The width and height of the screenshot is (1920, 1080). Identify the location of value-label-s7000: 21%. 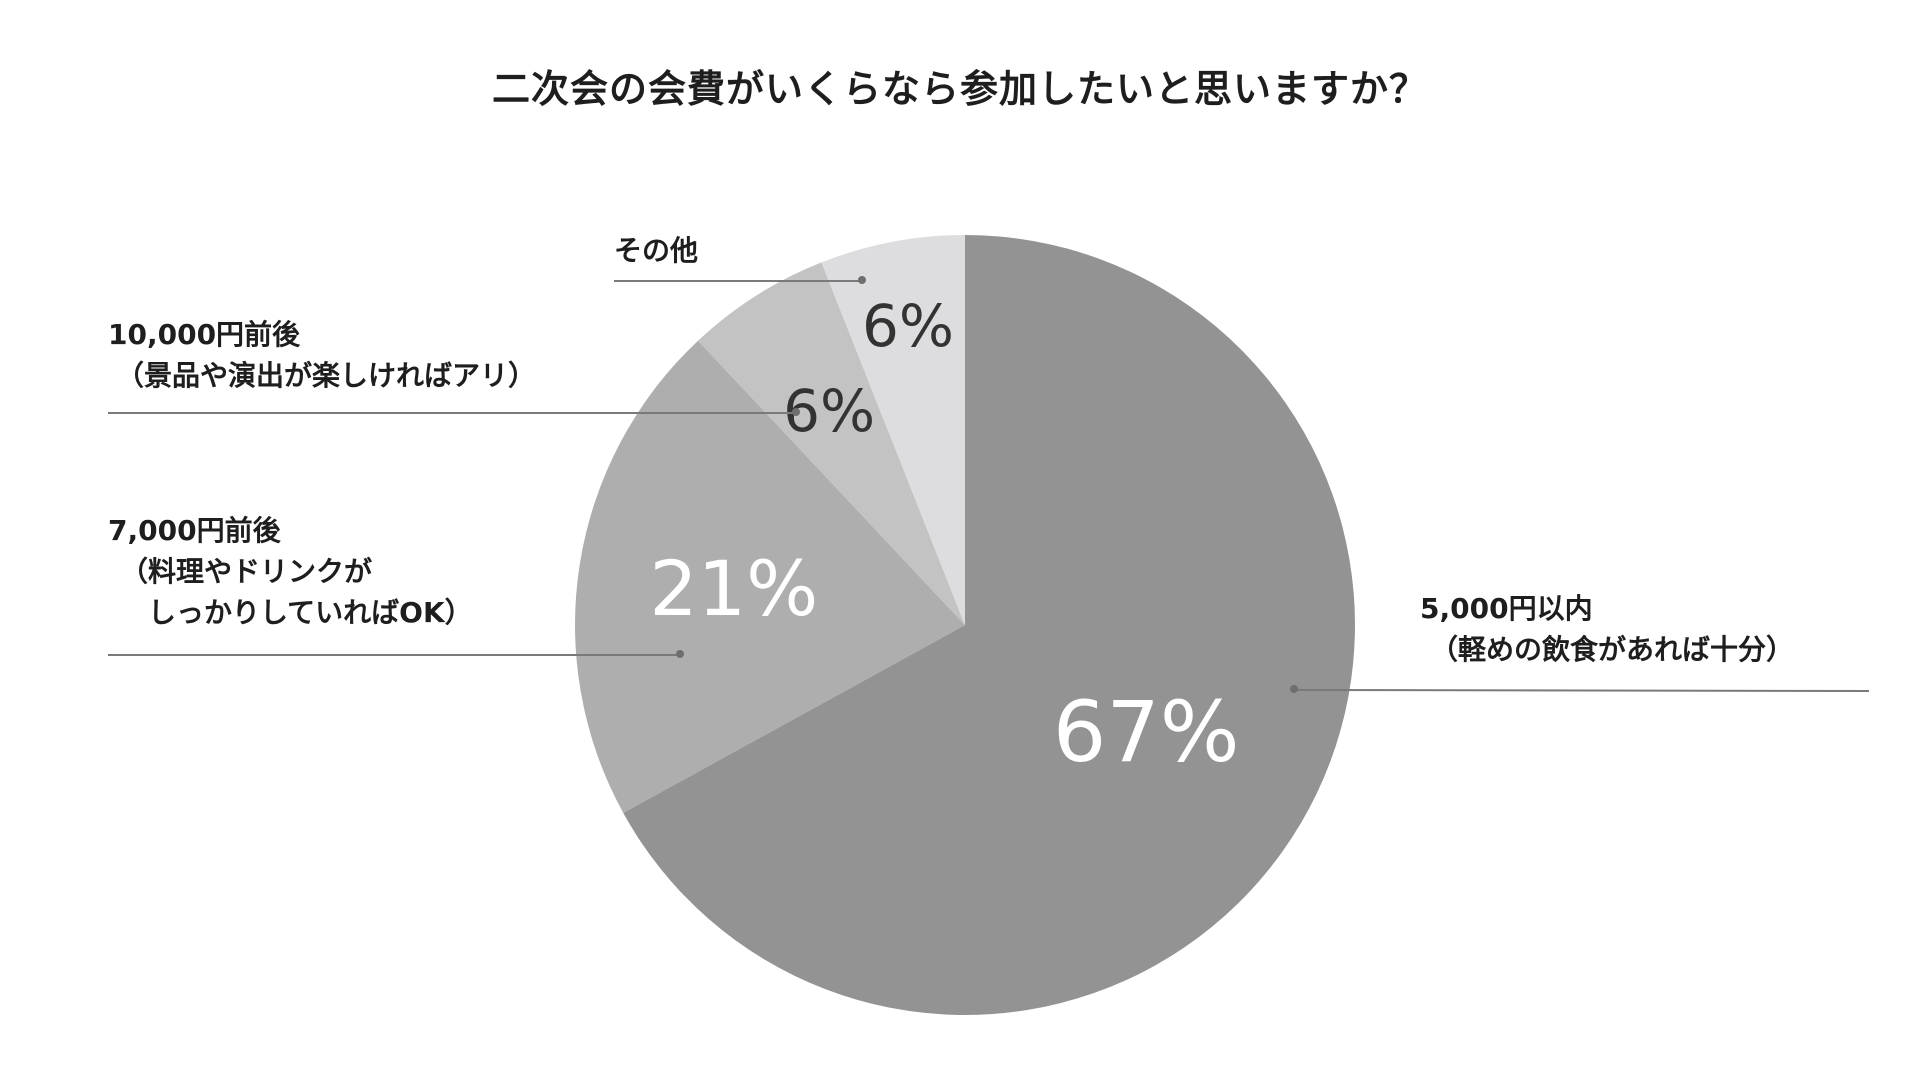
(733, 588).